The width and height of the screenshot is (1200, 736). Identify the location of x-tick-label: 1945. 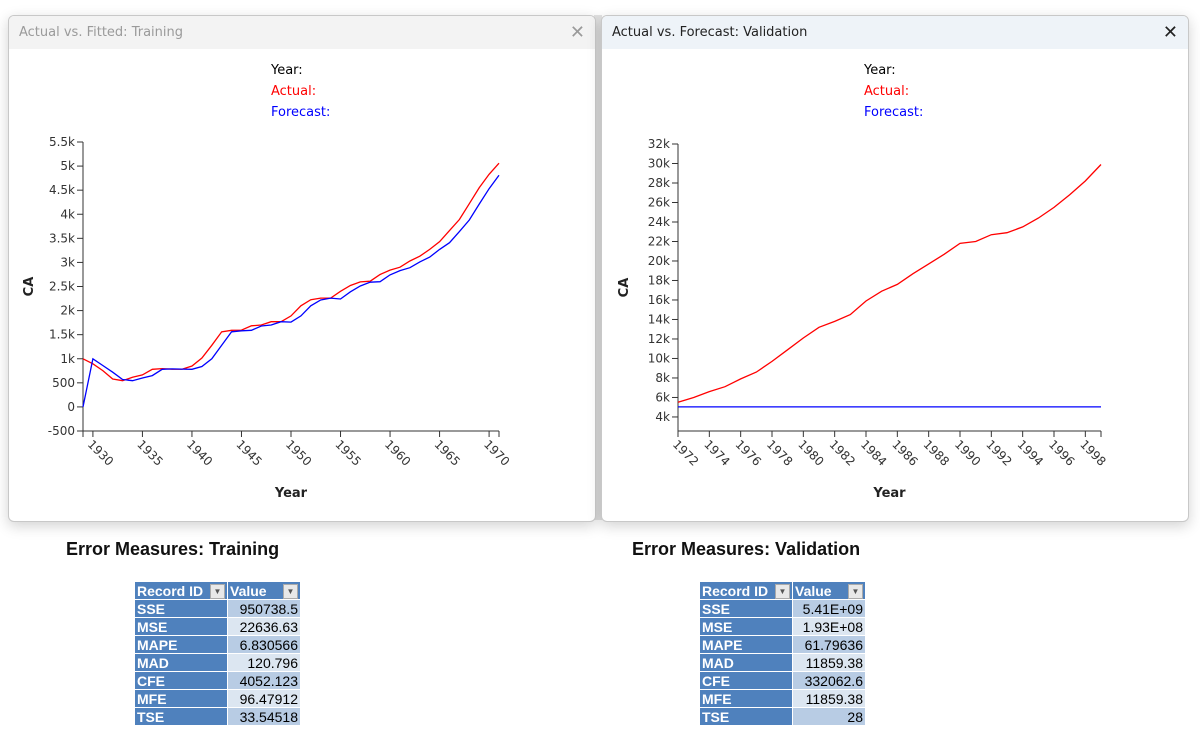
(248, 452).